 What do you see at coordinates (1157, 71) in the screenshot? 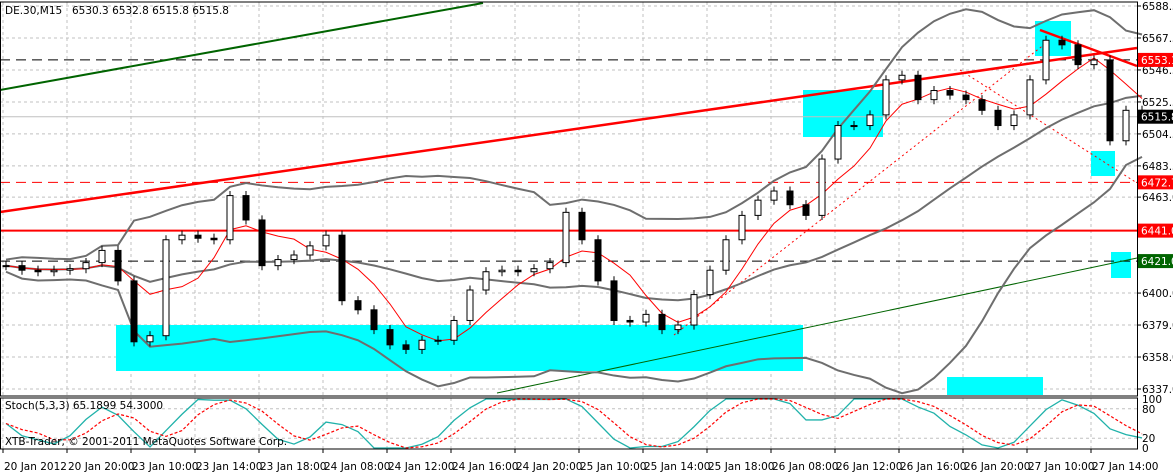
I see `y-tick-label: 6546.5` at bounding box center [1157, 71].